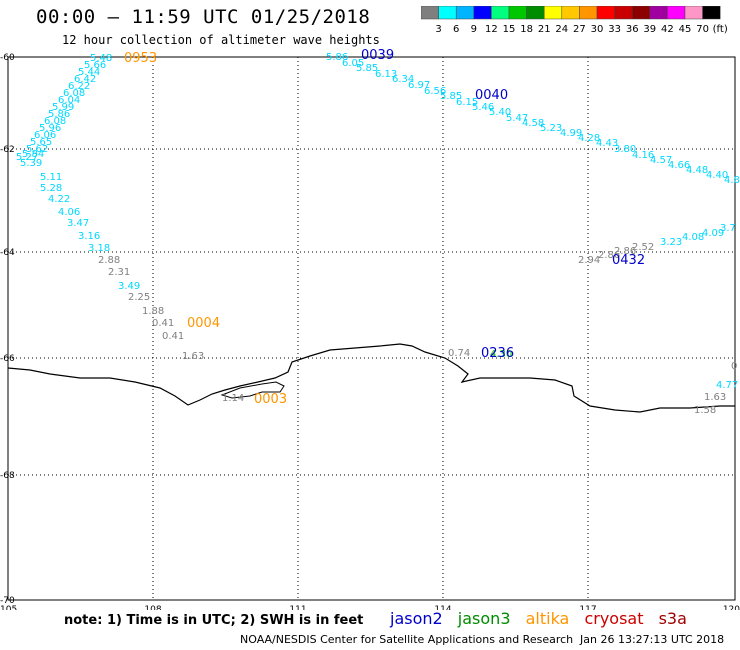 This screenshot has height=650, width=740. I want to click on wave-height-value: 4.77, so click(727, 385).